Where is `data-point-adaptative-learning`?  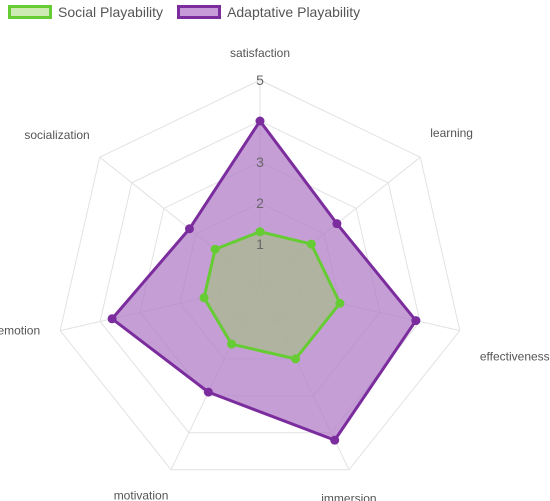
data-point-adaptative-learning is located at coordinates (337, 224).